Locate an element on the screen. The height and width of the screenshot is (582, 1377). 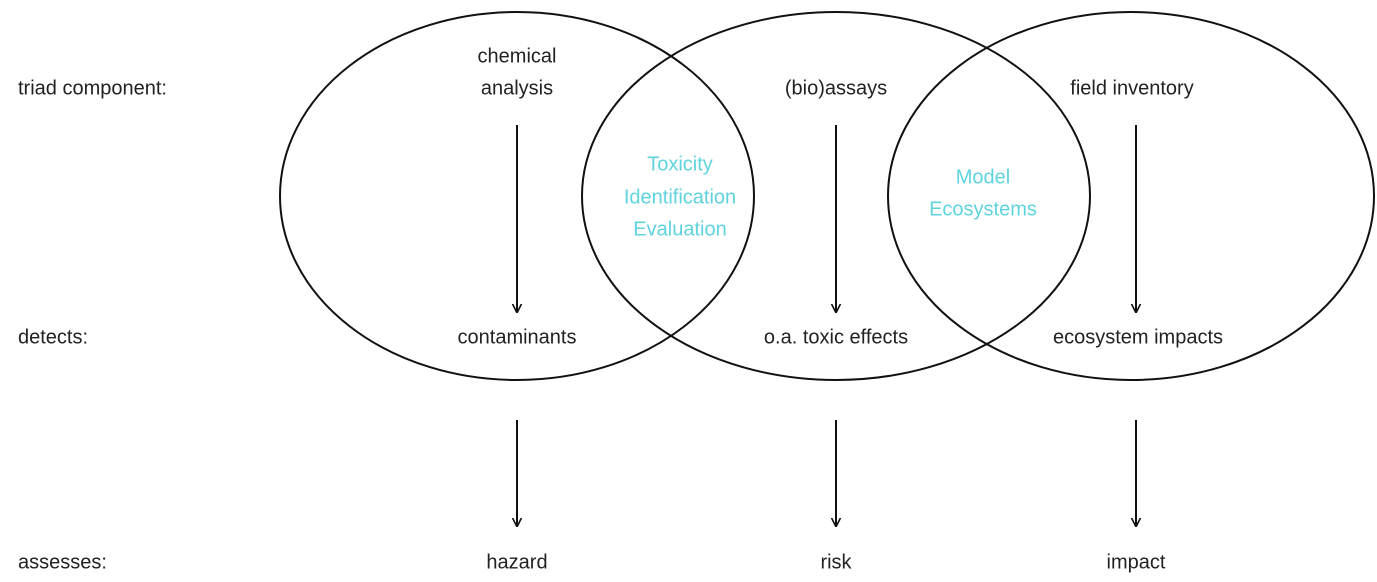
overlap-label: Ecosystems is located at coordinates (983, 209).